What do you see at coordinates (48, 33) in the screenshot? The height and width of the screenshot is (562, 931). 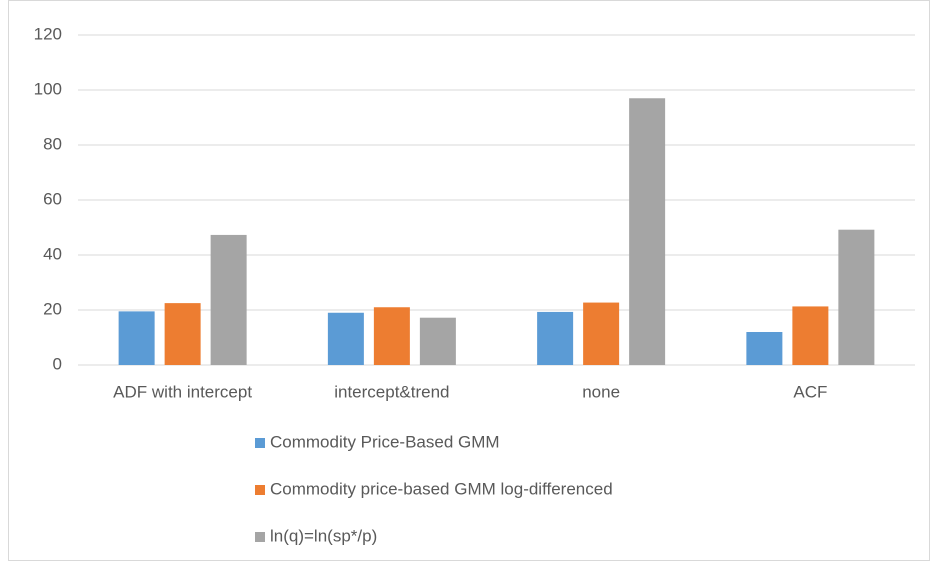 I see `y-tick-label: 120` at bounding box center [48, 33].